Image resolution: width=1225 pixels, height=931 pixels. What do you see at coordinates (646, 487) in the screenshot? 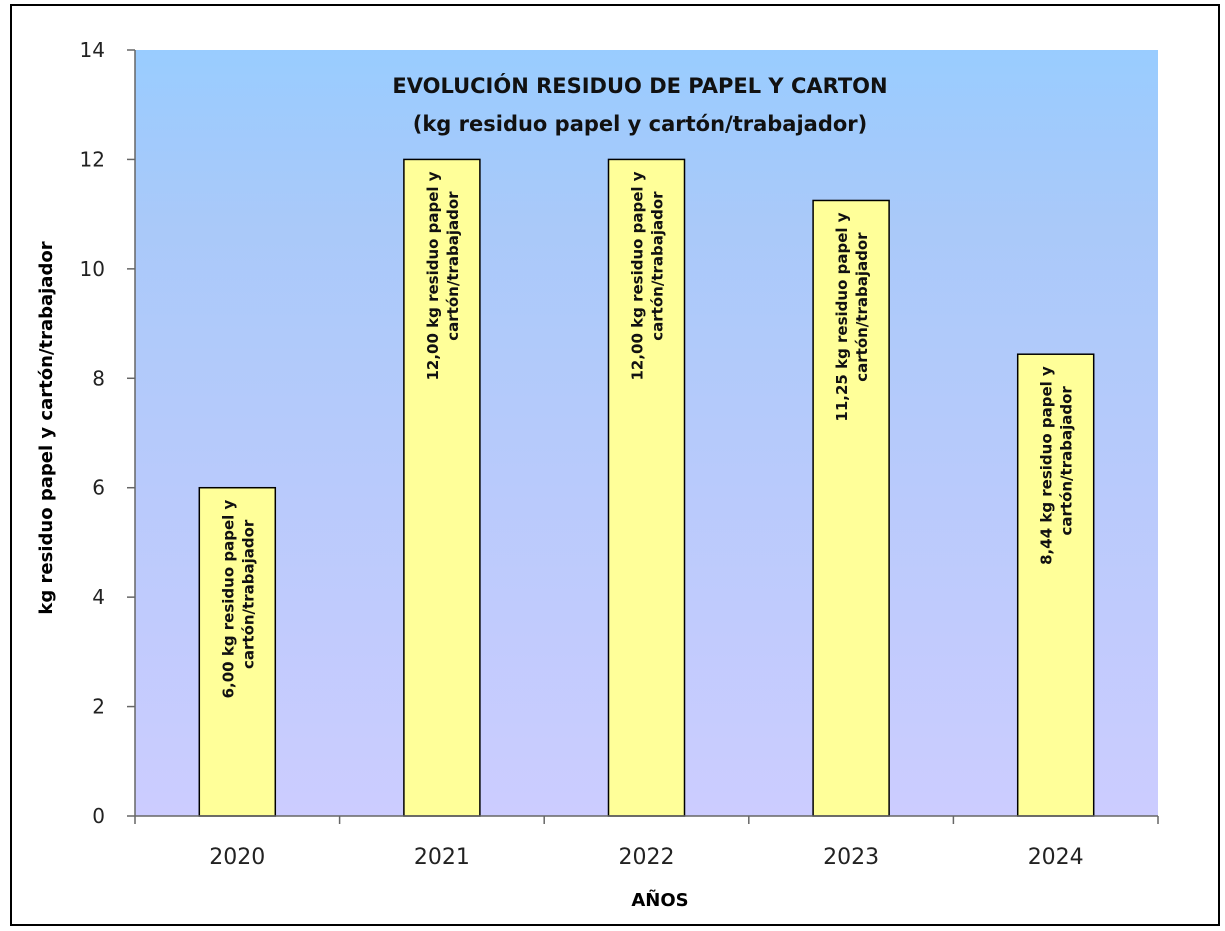
I see `bar-2022` at bounding box center [646, 487].